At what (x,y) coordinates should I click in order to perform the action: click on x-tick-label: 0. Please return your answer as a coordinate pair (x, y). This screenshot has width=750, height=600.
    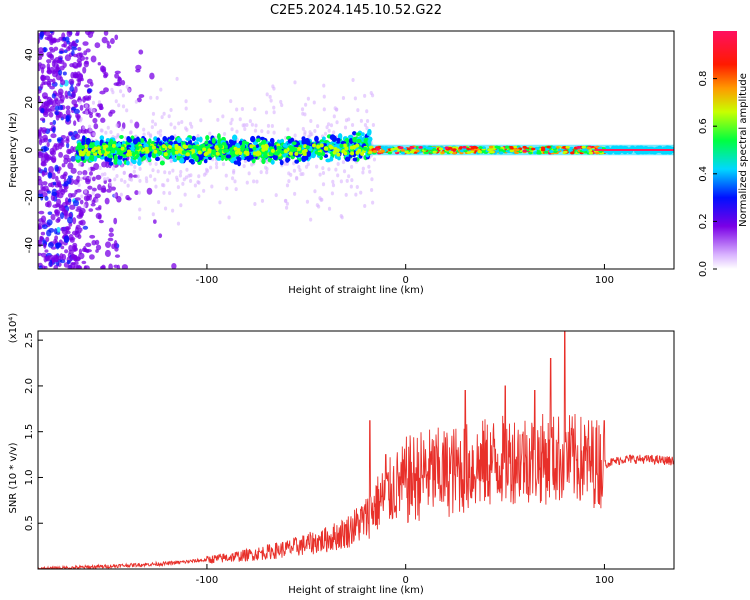
    Looking at the image, I should click on (406, 580).